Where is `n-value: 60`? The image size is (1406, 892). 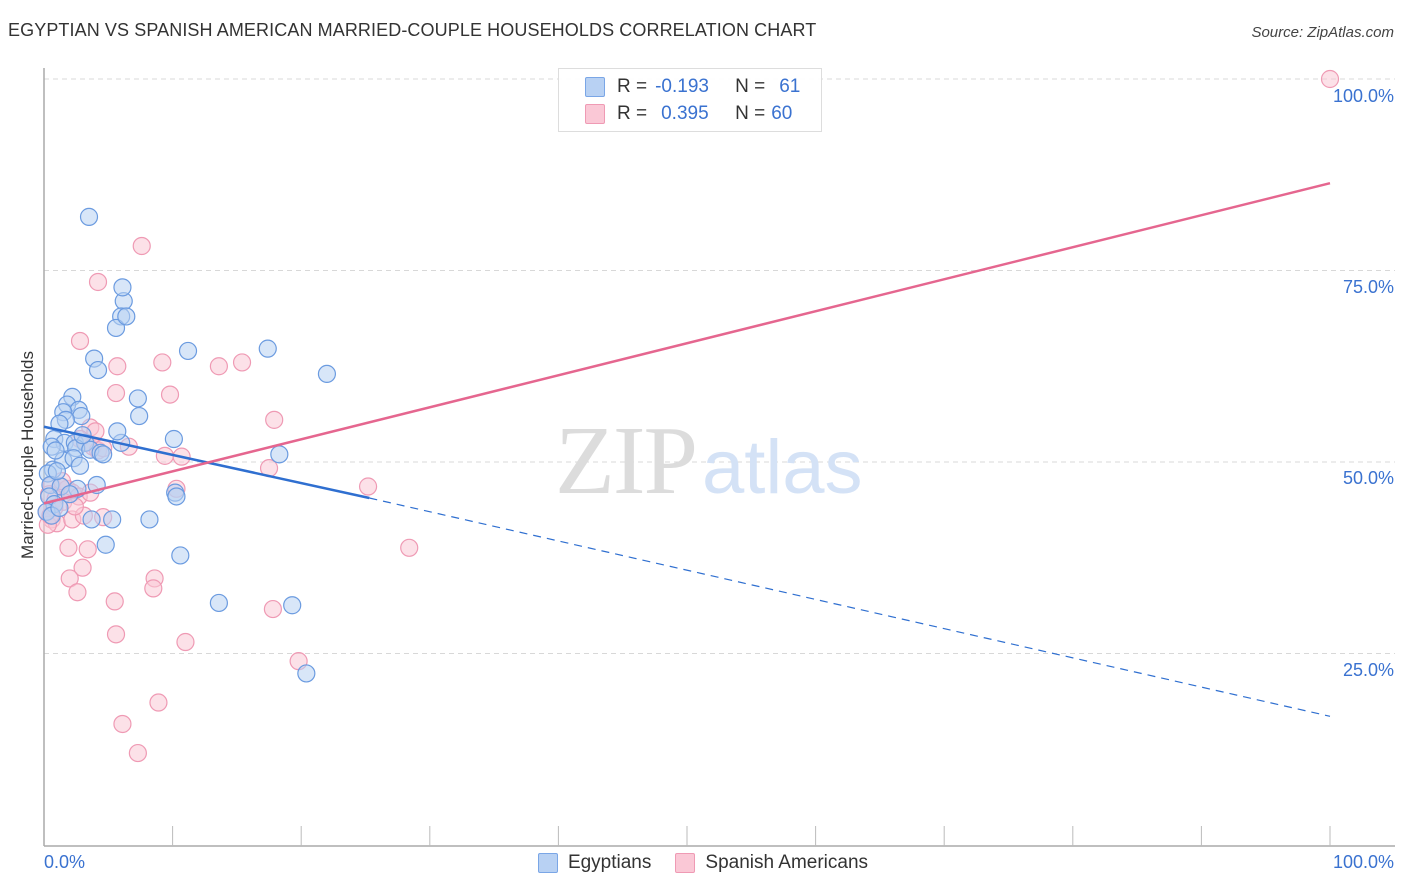 n-value: 60 is located at coordinates (782, 113).